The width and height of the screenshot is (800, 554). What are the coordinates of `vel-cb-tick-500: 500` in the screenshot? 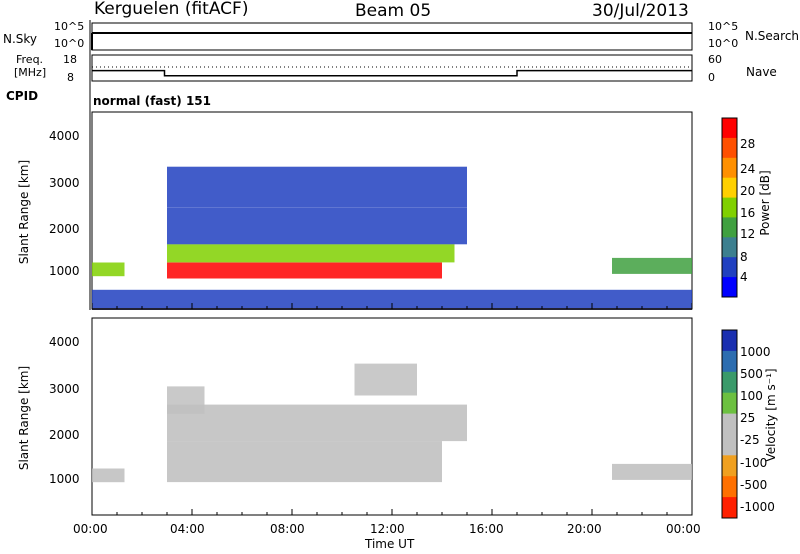 It's located at (751, 374).